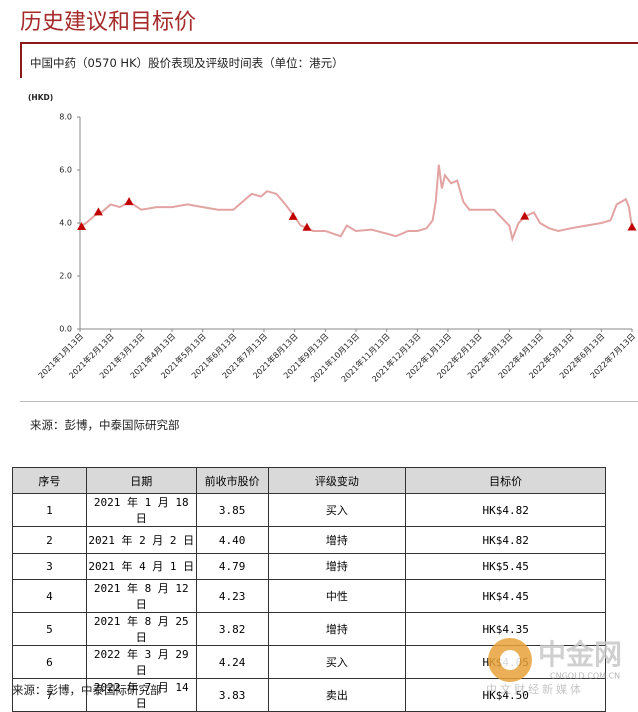  Describe the element at coordinates (505, 566) in the screenshot. I see `cell: HK$5.45` at that location.